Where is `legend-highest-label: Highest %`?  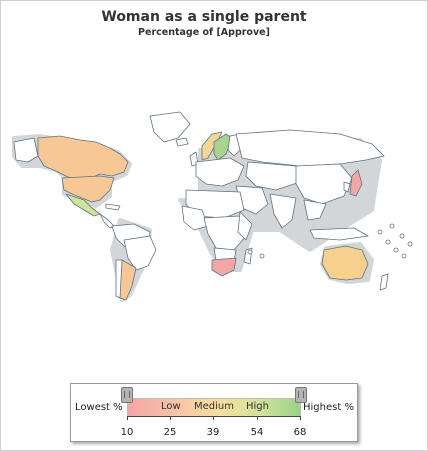
legend-highest-label: Highest % is located at coordinates (328, 407).